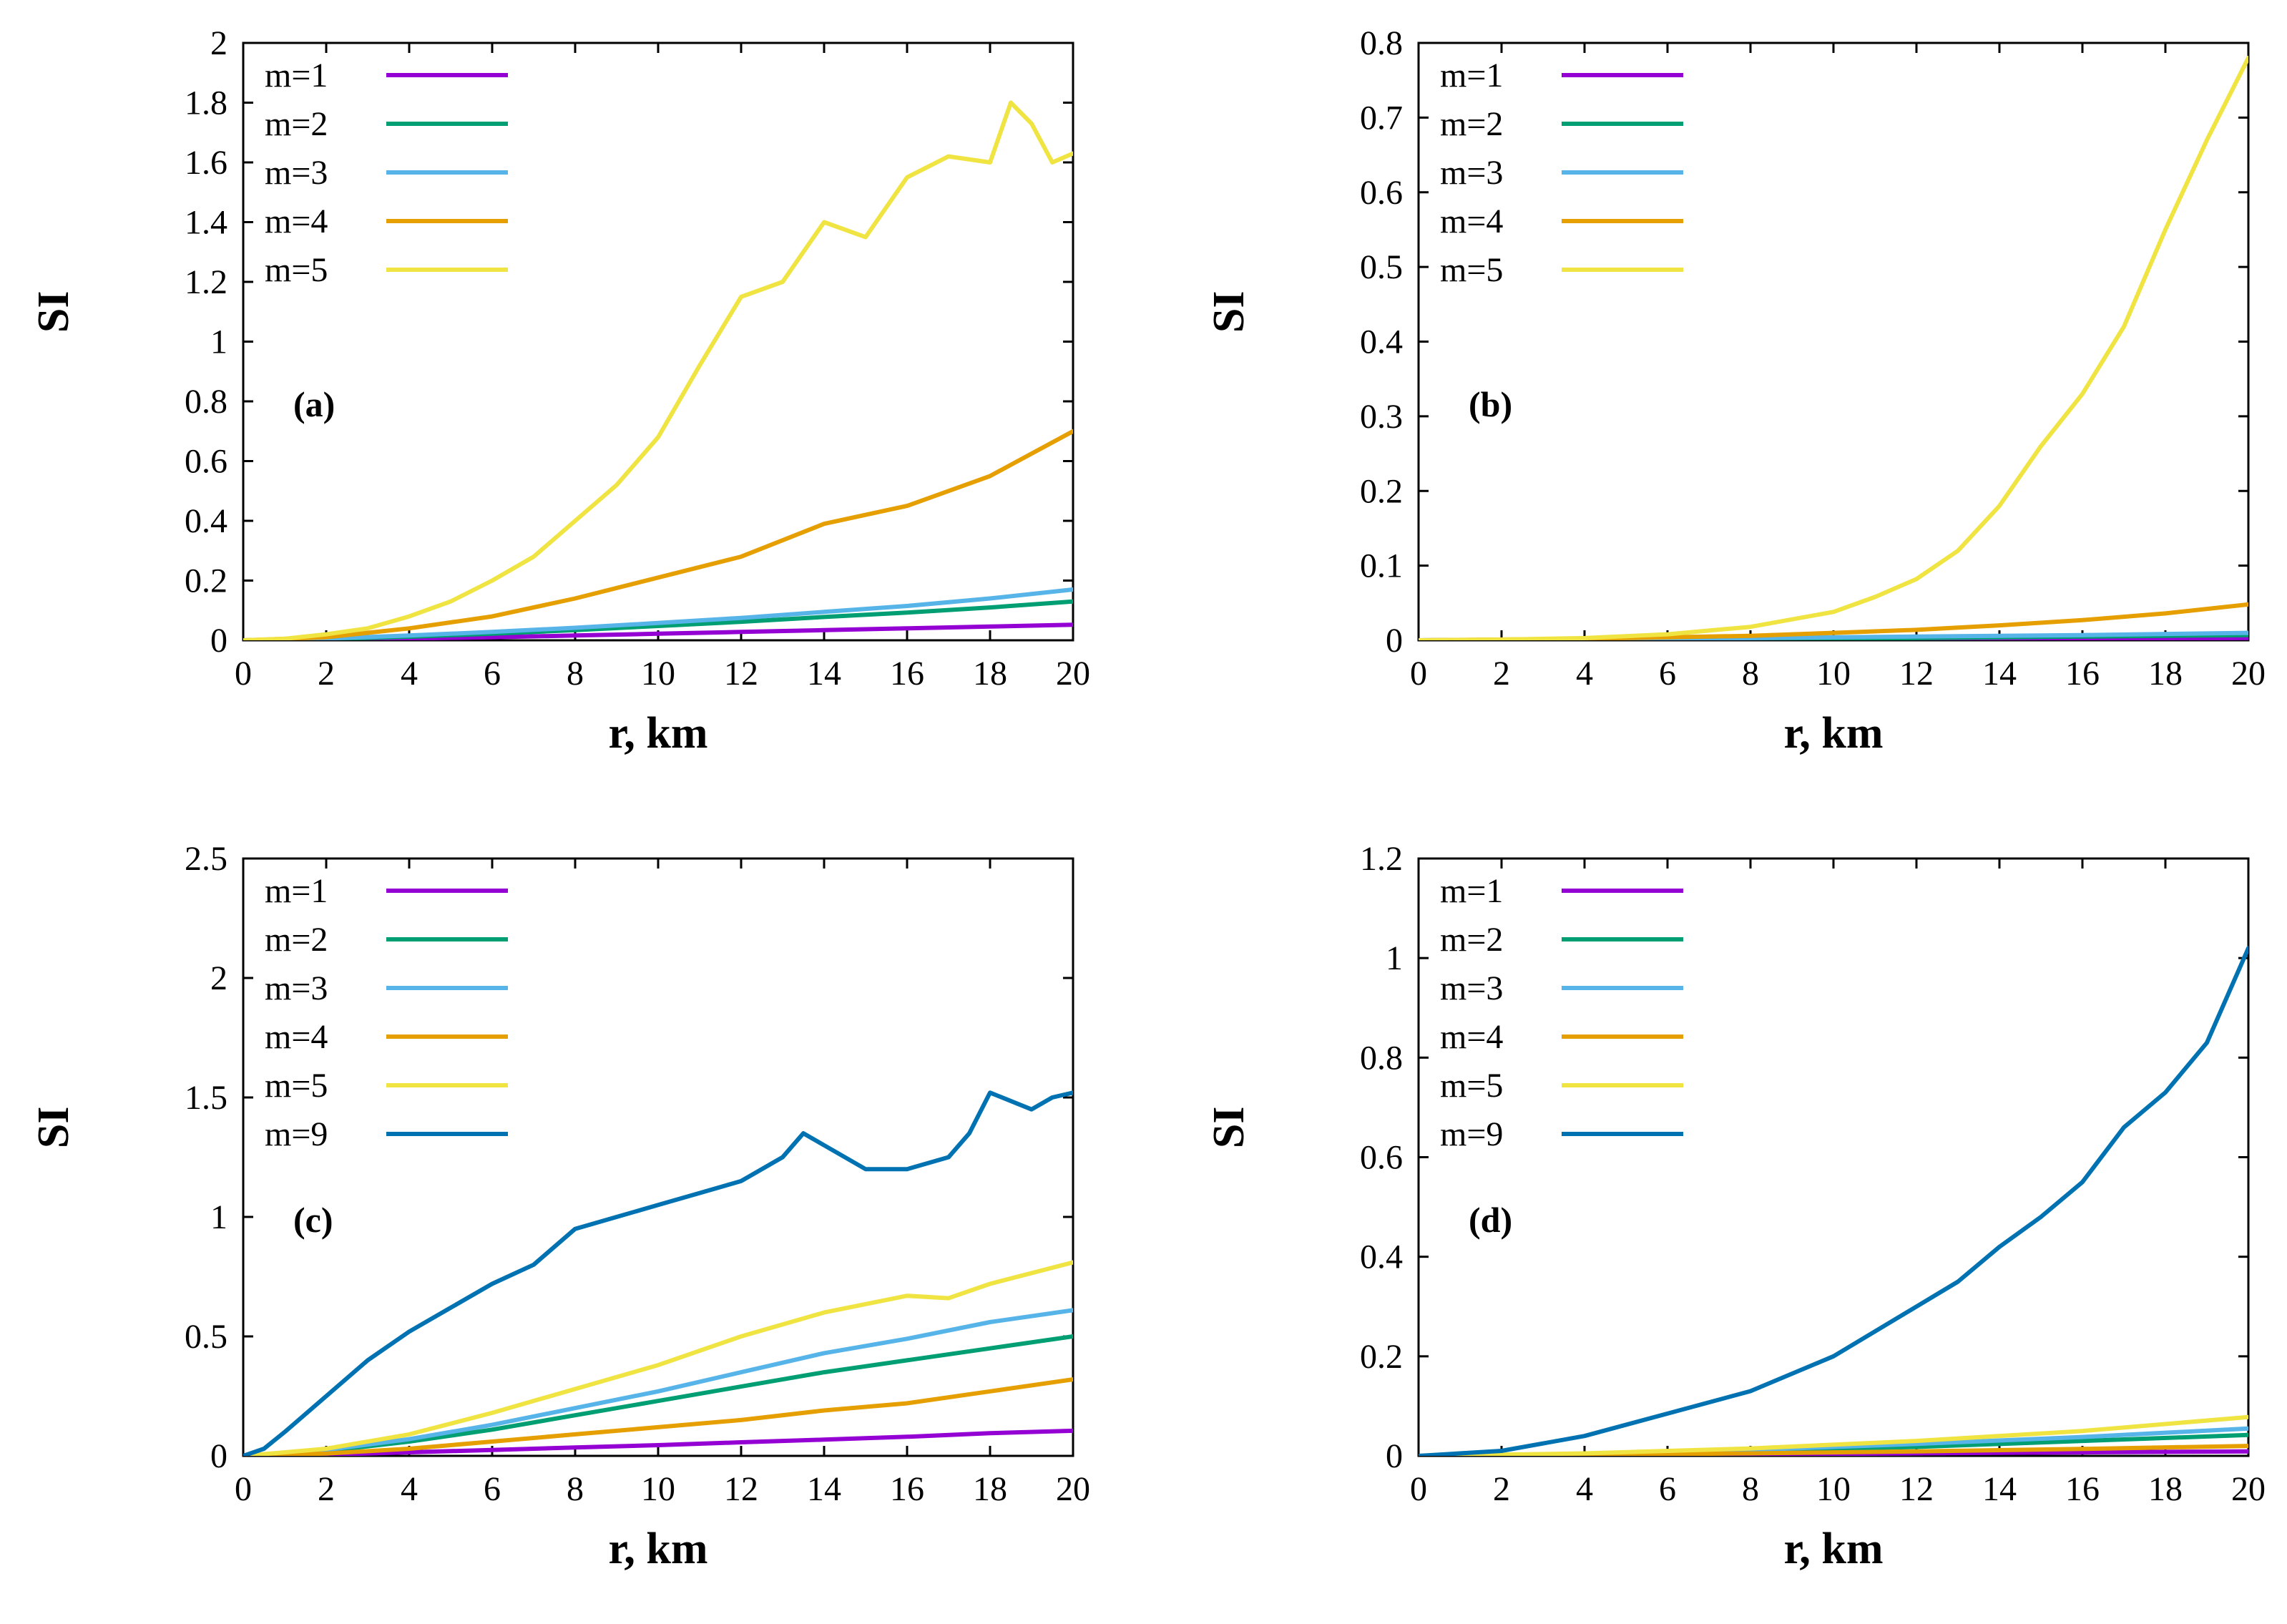 This screenshot has width=2287, height=1624. Describe the element at coordinates (296, 1134) in the screenshot. I see `legend-label: m=9` at that location.